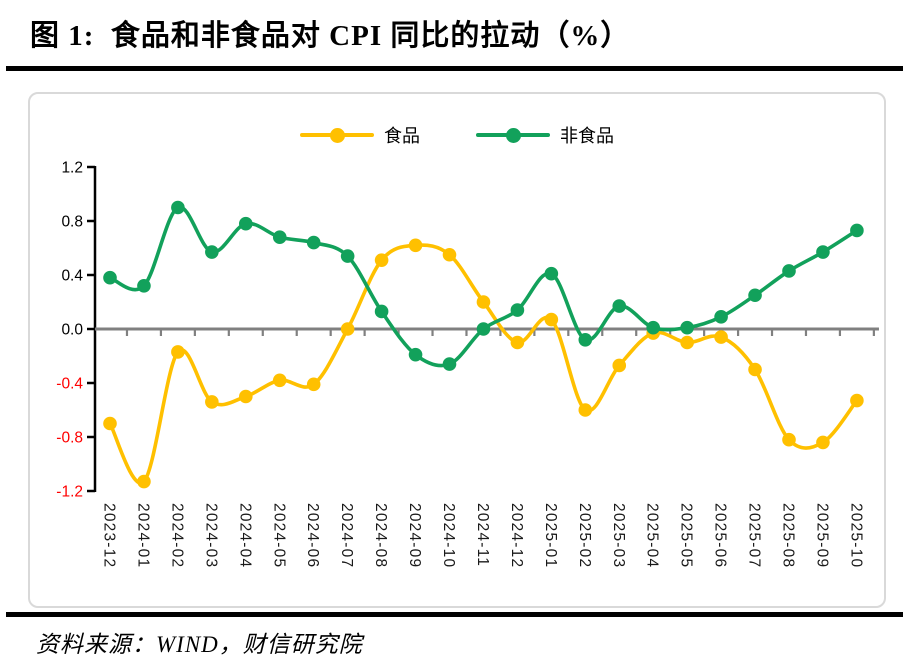 The width and height of the screenshot is (909, 669). I want to click on svg-text: 2024-10, so click(448, 535).